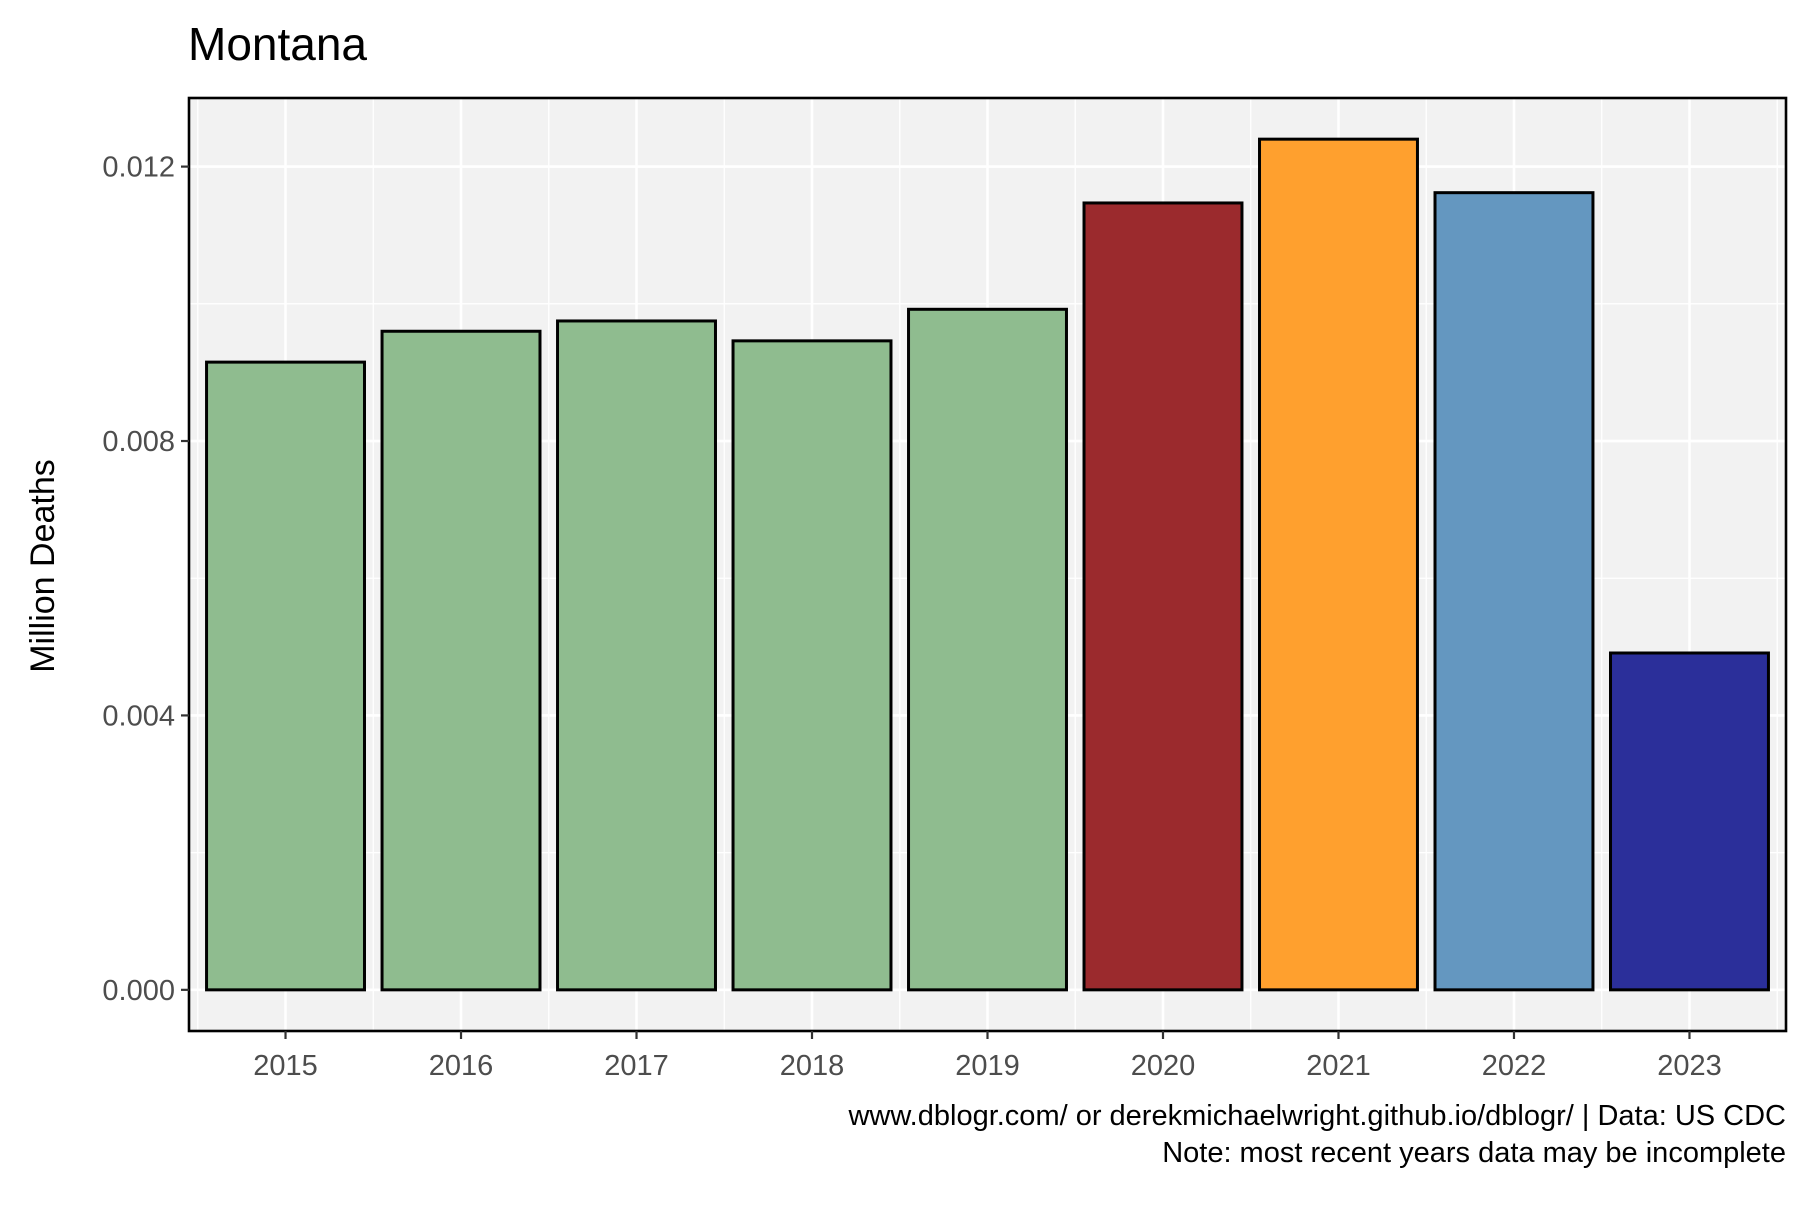 The width and height of the screenshot is (1800, 1205). Describe the element at coordinates (987, 1066) in the screenshot. I see `x-tick-label: 2019` at that location.